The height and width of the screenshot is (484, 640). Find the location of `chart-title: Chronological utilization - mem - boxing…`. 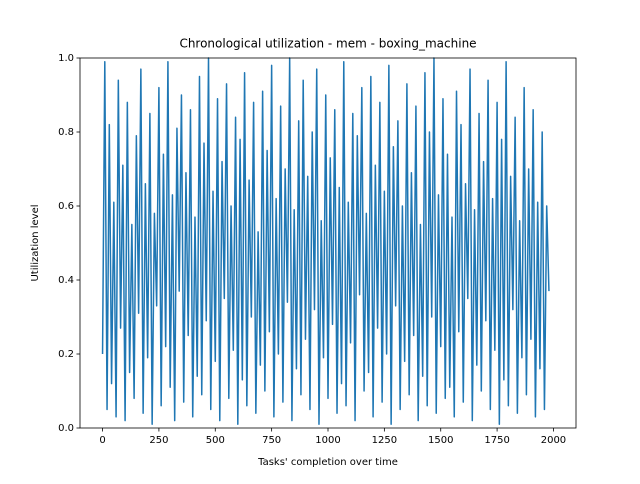

chart-title: Chronological utilization - mem - boxing… is located at coordinates (327, 44).